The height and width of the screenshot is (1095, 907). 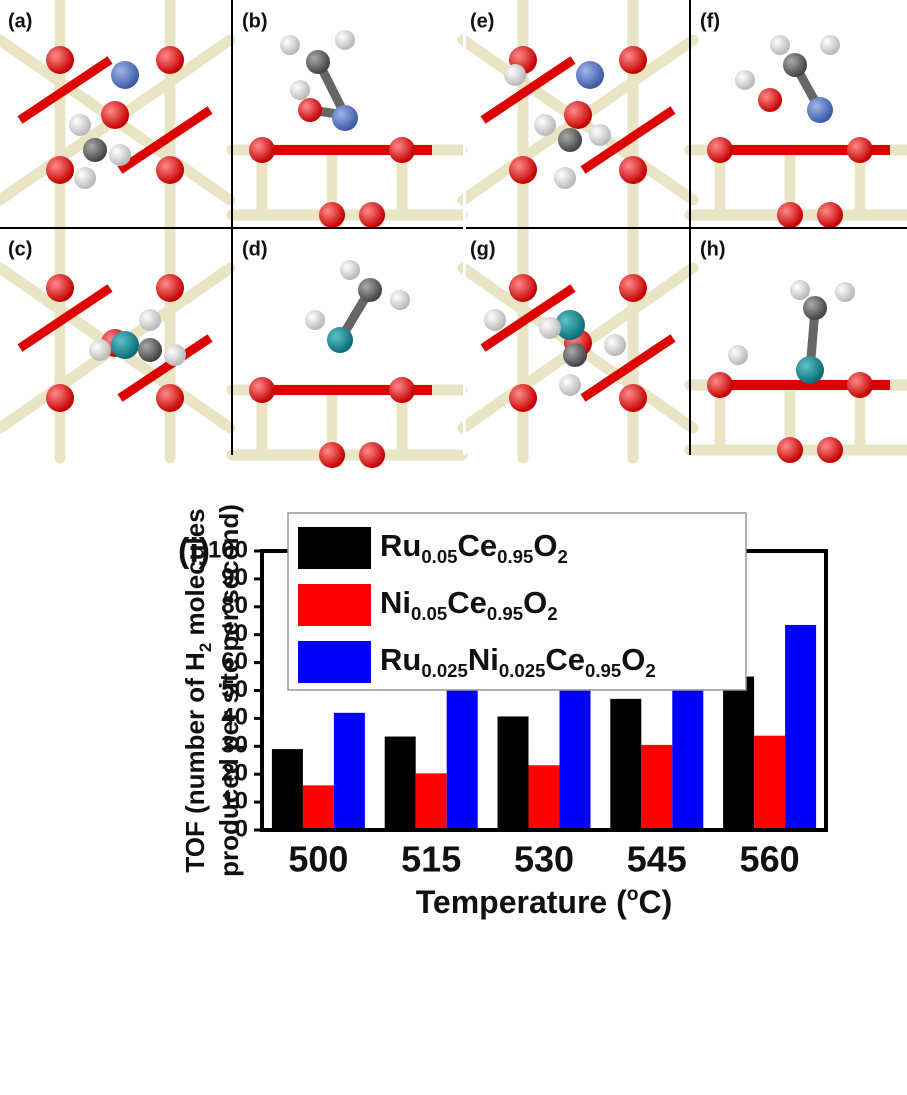 What do you see at coordinates (234, 661) in the screenshot?
I see `y-tick-label: 60` at bounding box center [234, 661].